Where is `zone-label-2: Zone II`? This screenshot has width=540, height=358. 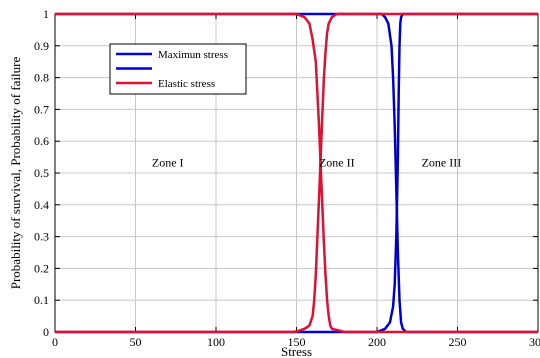 zone-label-2: Zone II is located at coordinates (337, 163).